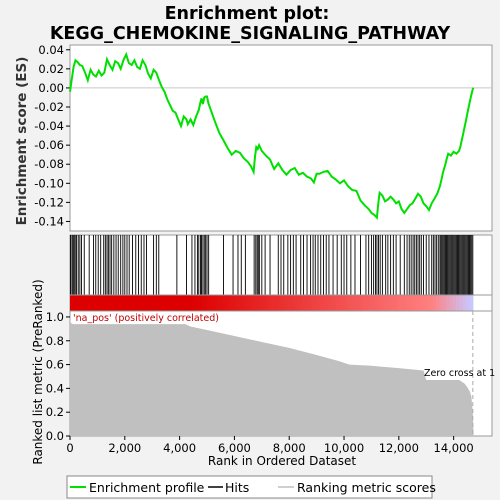 The width and height of the screenshot is (500, 500). What do you see at coordinates (124, 448) in the screenshot?
I see `metric-x-tick-label: 2,000` at bounding box center [124, 448].